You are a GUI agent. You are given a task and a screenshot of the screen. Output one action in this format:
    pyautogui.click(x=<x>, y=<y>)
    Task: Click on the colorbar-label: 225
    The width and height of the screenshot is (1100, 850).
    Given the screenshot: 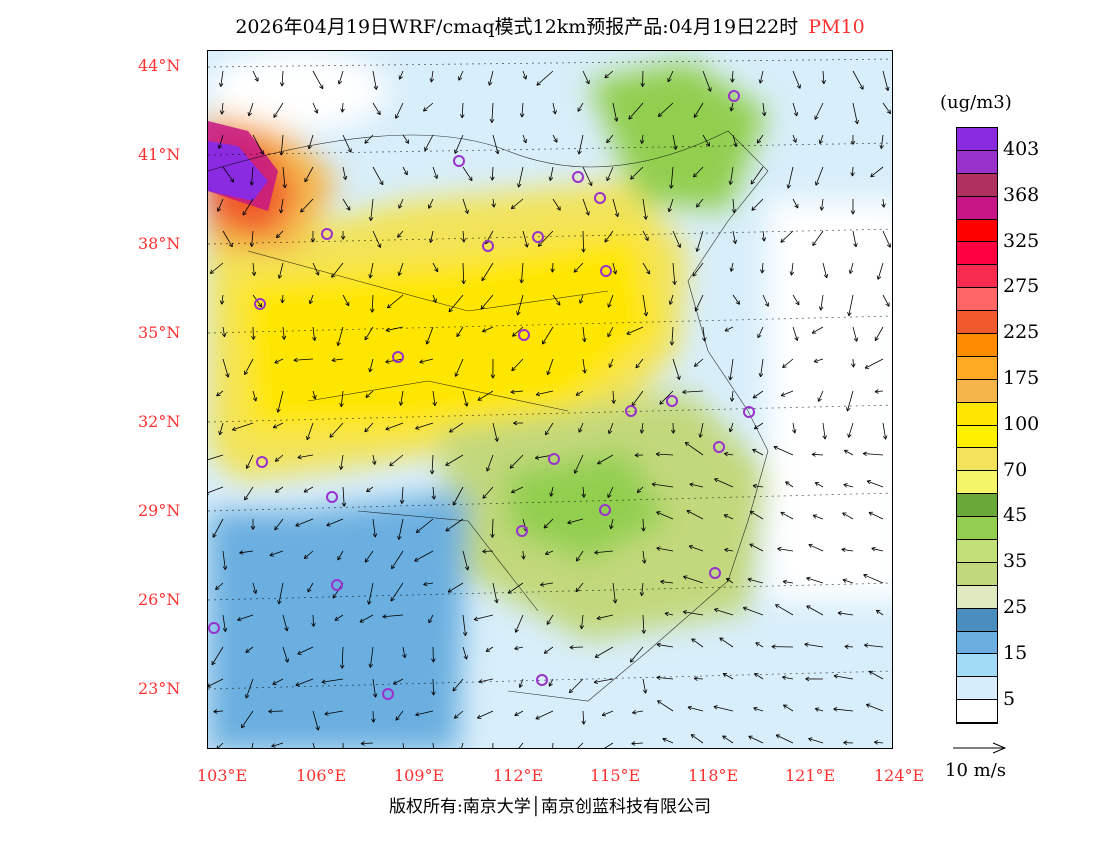 What is the action you would take?
    pyautogui.click(x=1021, y=332)
    